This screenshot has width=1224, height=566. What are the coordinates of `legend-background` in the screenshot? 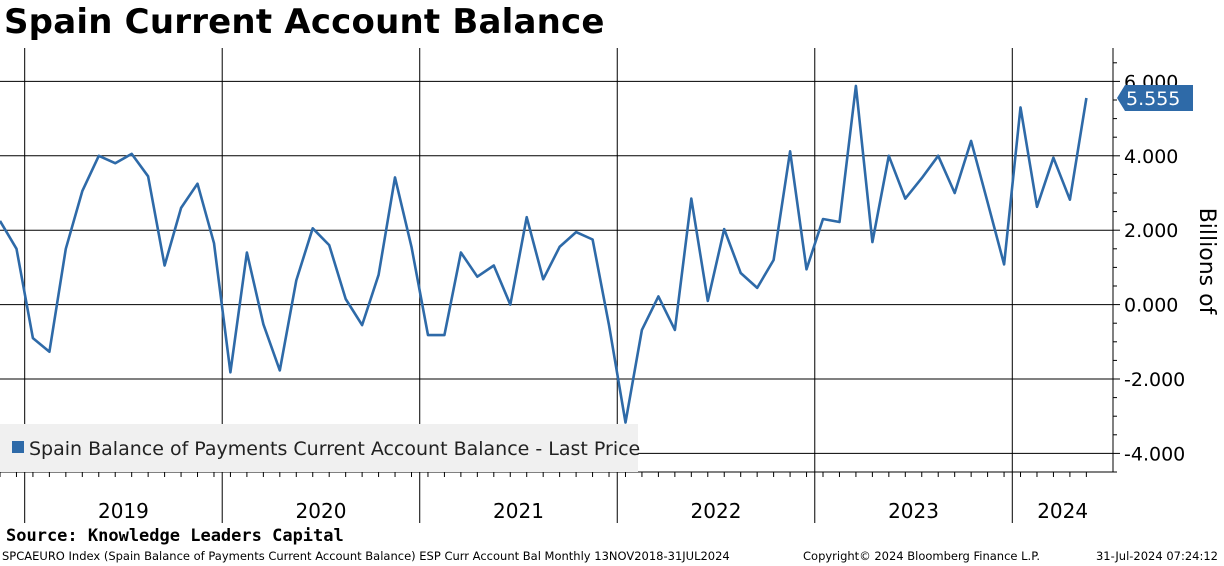 It's located at (319, 448).